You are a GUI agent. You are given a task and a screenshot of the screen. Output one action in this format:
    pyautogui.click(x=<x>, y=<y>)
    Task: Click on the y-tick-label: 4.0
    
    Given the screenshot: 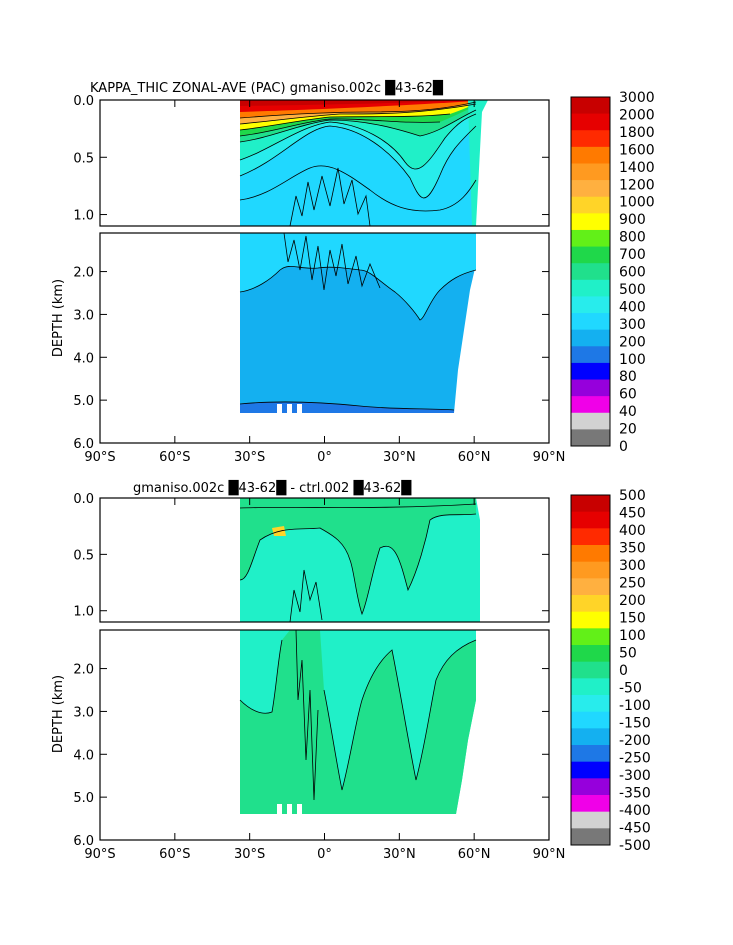 What is the action you would take?
    pyautogui.click(x=83, y=358)
    